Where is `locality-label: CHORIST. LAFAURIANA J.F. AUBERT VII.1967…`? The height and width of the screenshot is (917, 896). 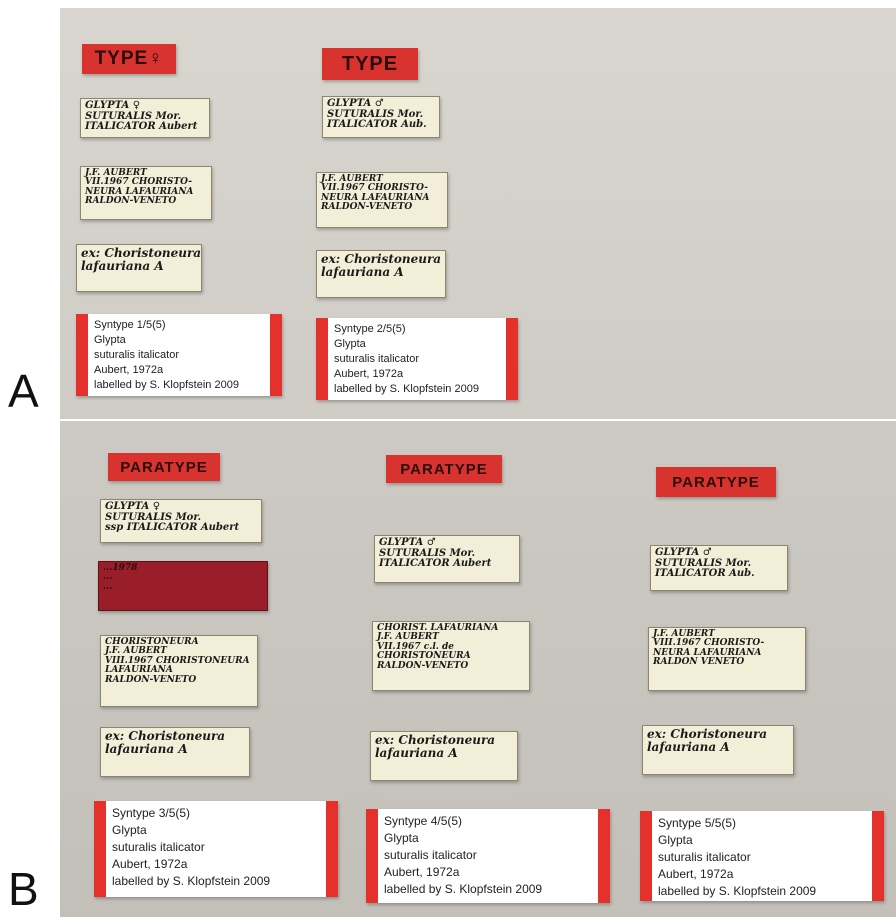 locality-label: CHORIST. LAFAURIANA J.F. AUBERT VII.1967… is located at coordinates (451, 656).